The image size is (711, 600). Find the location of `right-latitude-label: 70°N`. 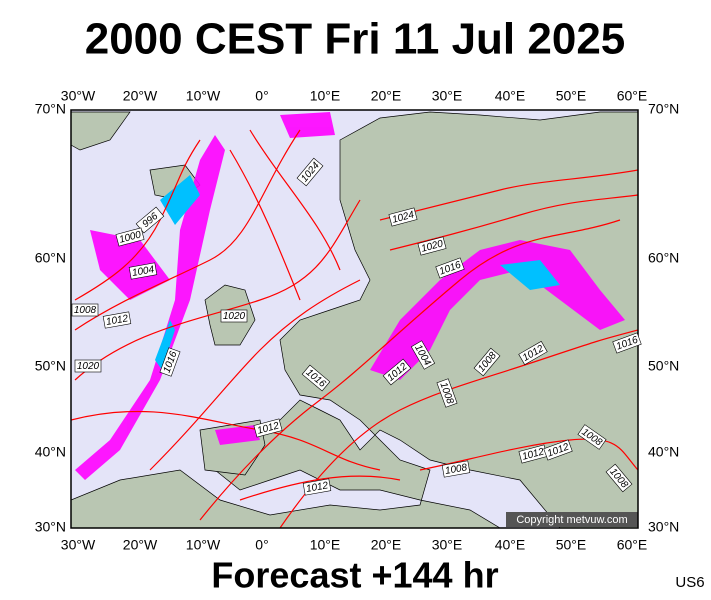

right-latitude-label: 70°N is located at coordinates (663, 109).